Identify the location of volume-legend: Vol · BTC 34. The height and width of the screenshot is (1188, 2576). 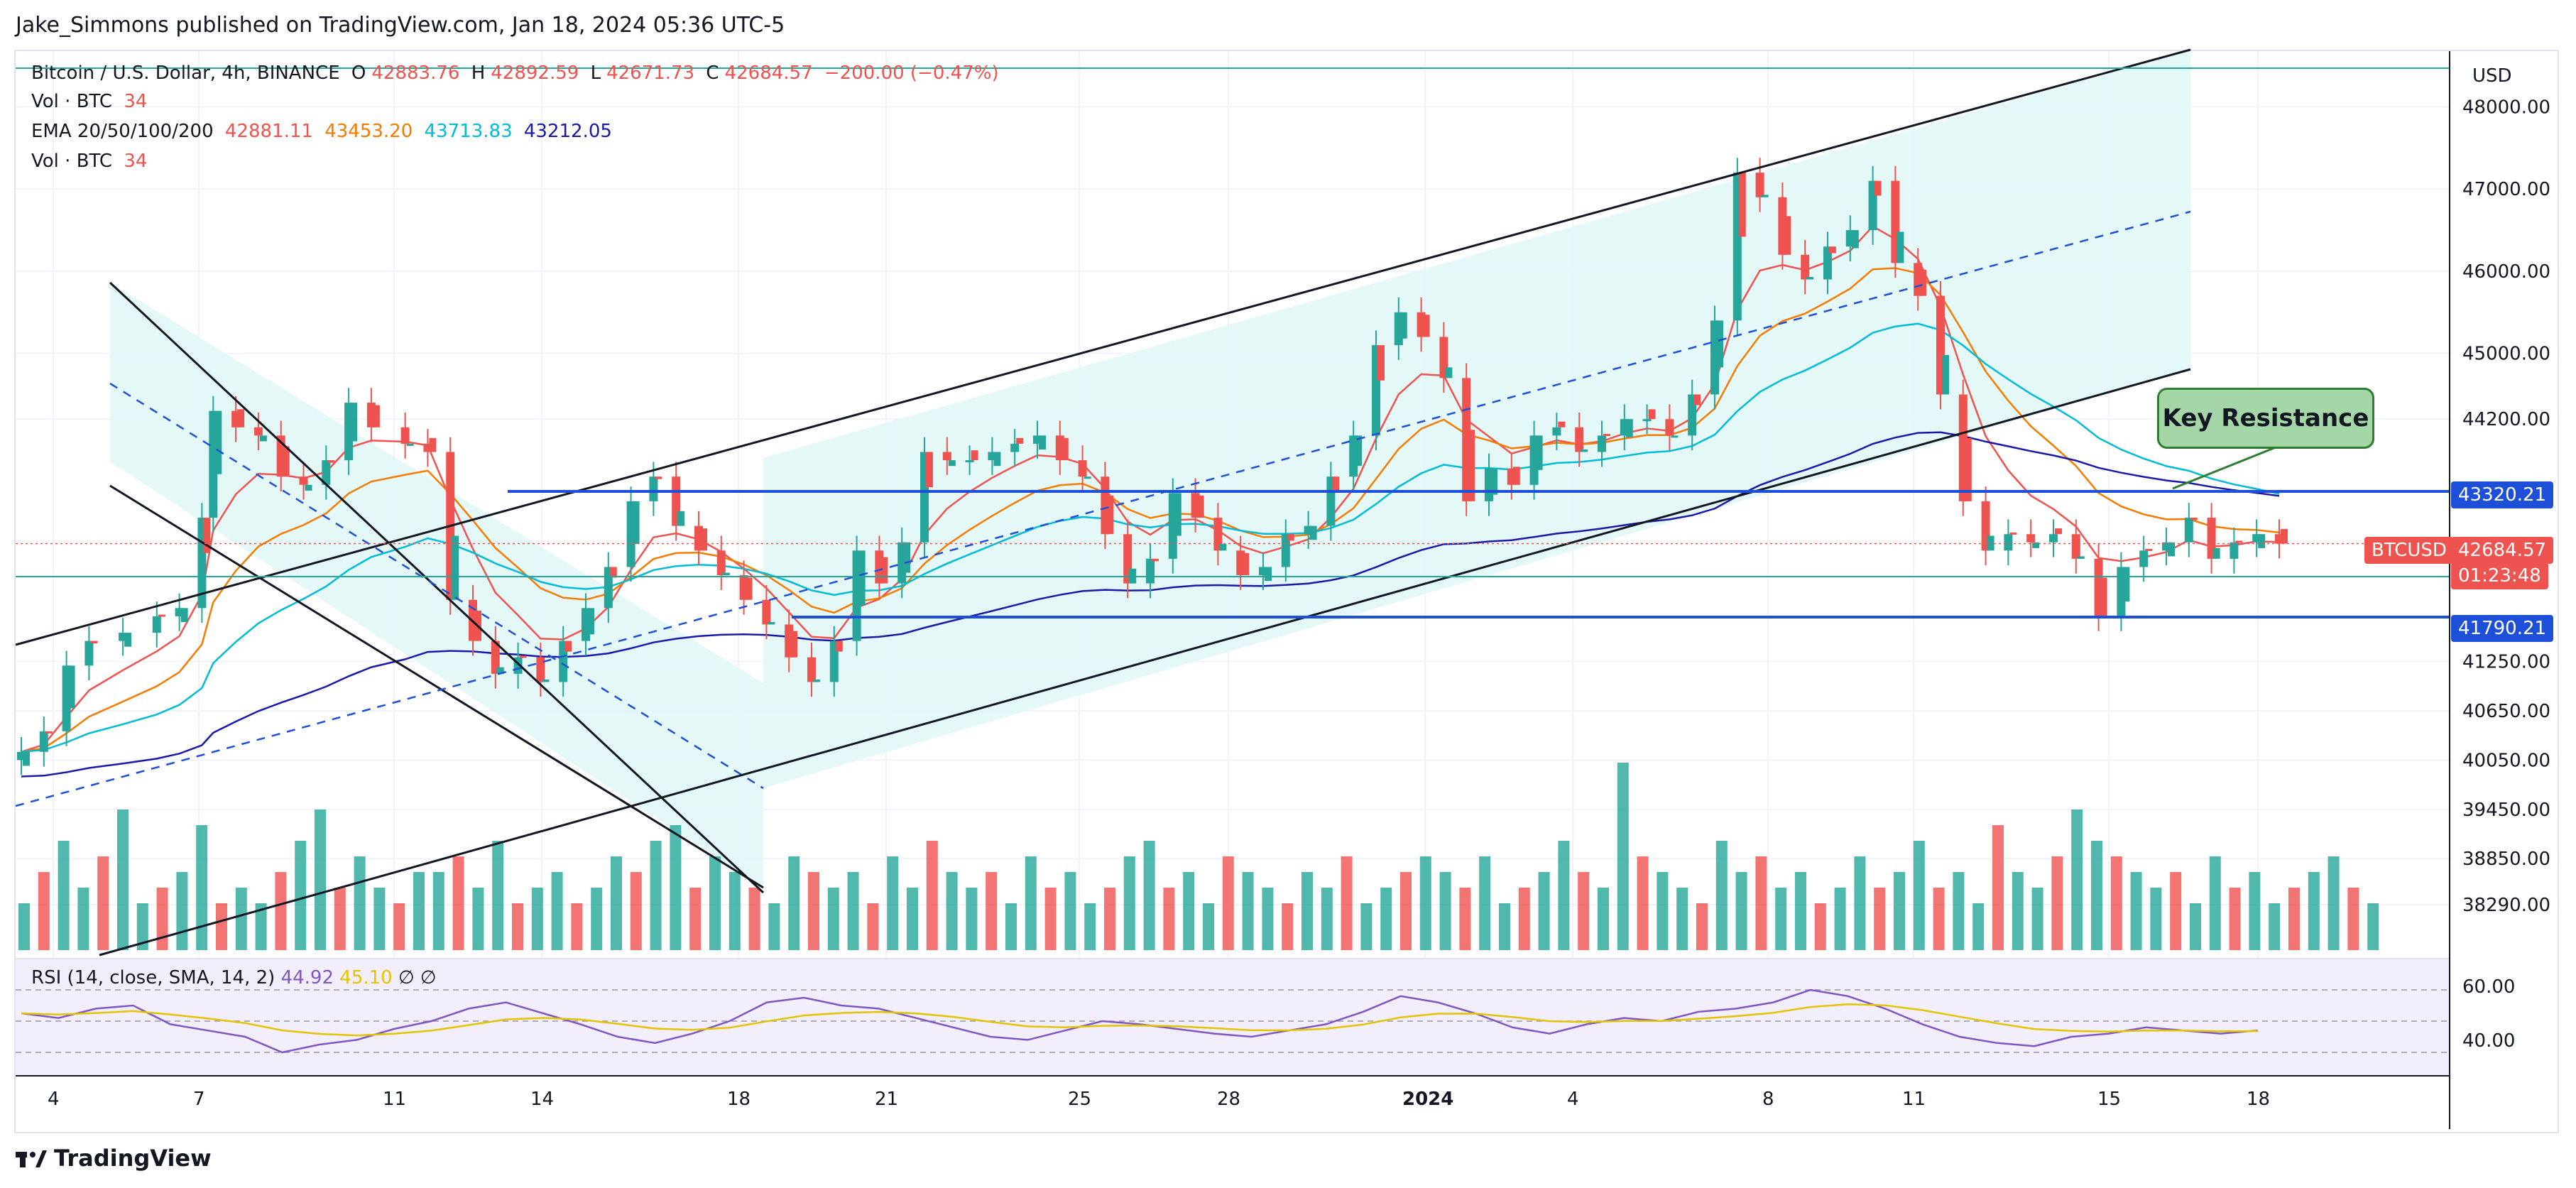
(92, 101).